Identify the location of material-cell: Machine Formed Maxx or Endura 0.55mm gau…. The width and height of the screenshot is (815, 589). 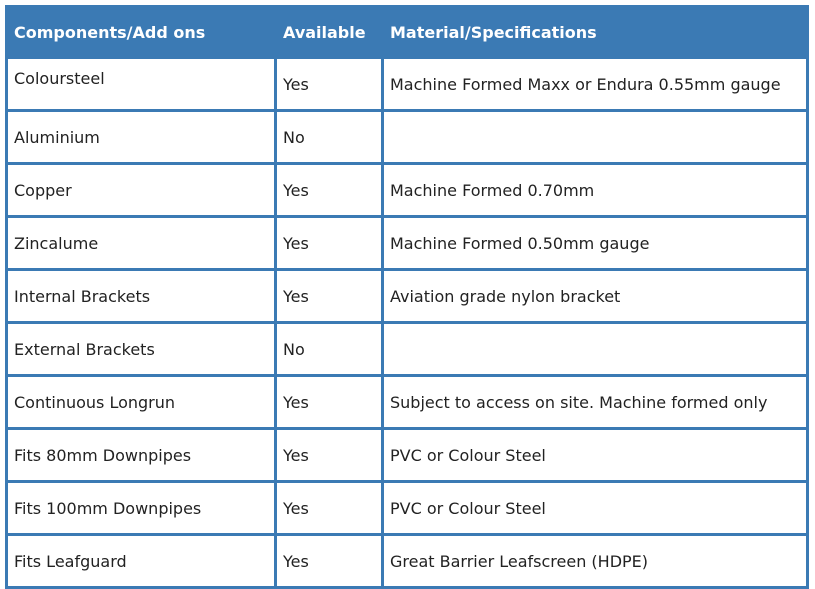
(595, 84).